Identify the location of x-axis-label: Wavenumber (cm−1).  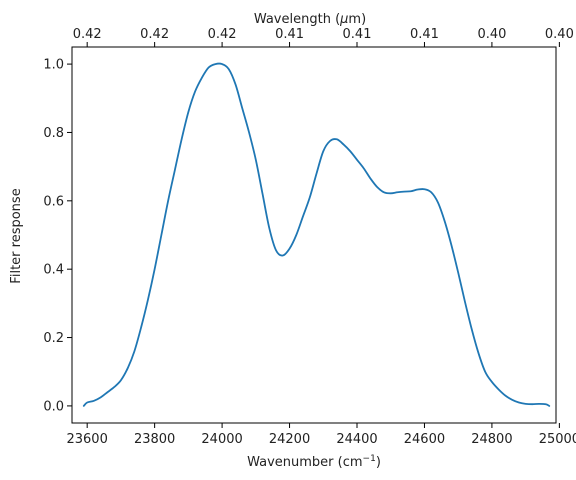
(314, 462).